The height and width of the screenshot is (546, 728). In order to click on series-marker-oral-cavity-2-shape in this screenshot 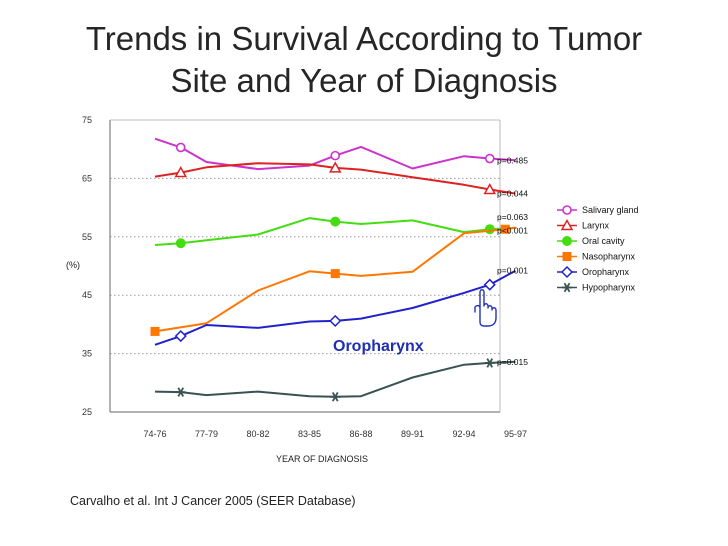, I will do `click(489, 229)`.